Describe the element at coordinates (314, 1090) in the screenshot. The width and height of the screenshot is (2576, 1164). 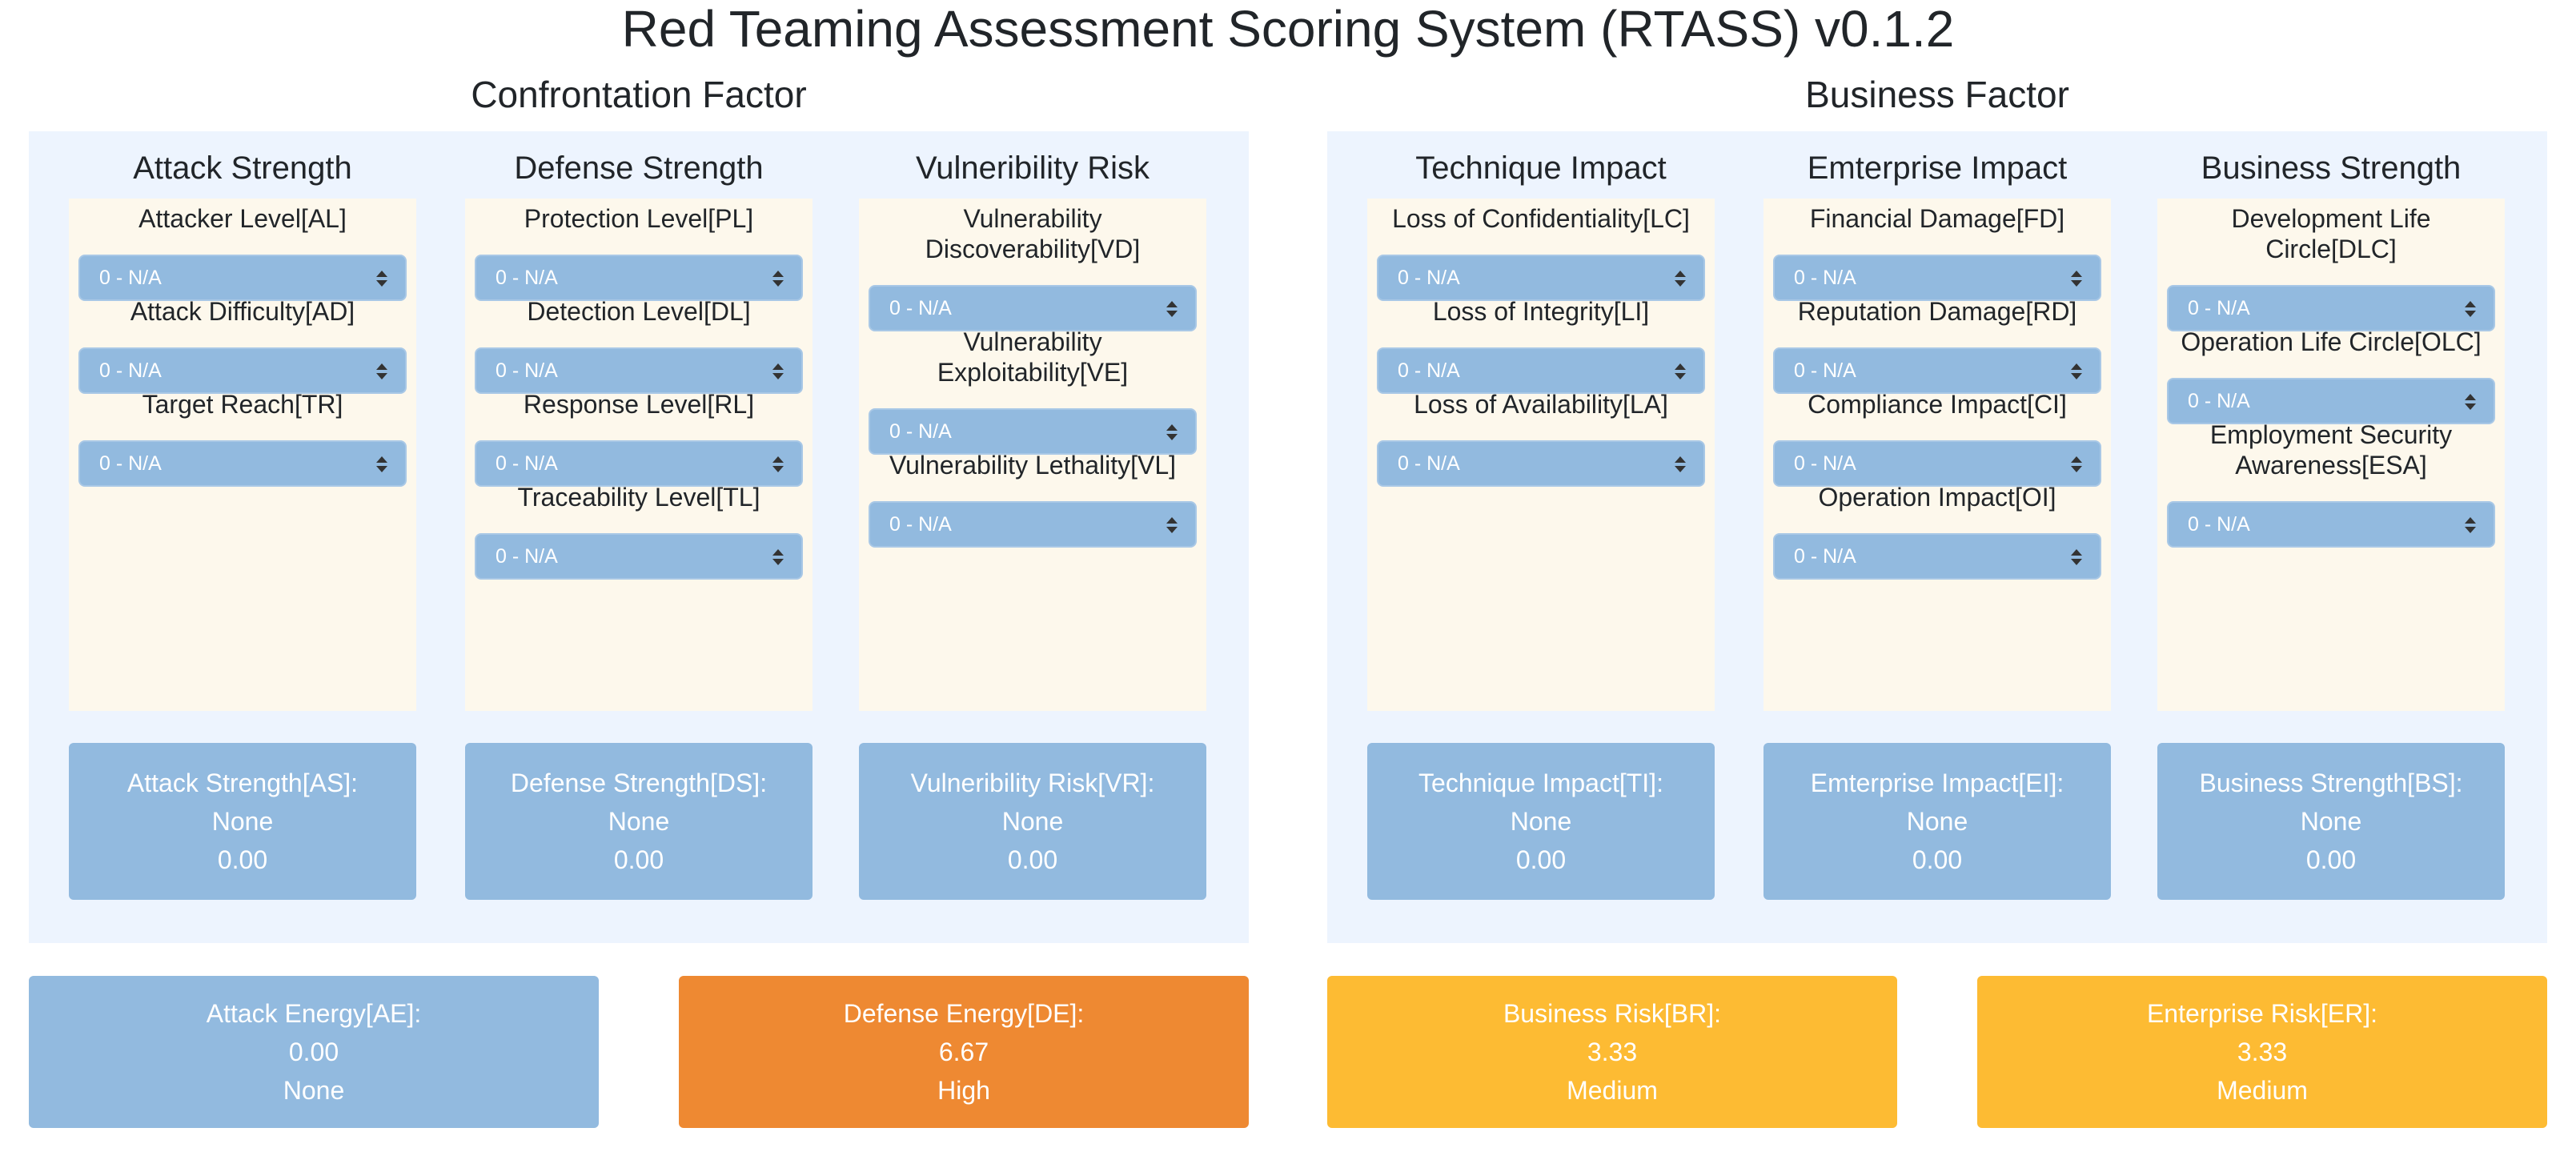
I see `summary-level: None` at that location.